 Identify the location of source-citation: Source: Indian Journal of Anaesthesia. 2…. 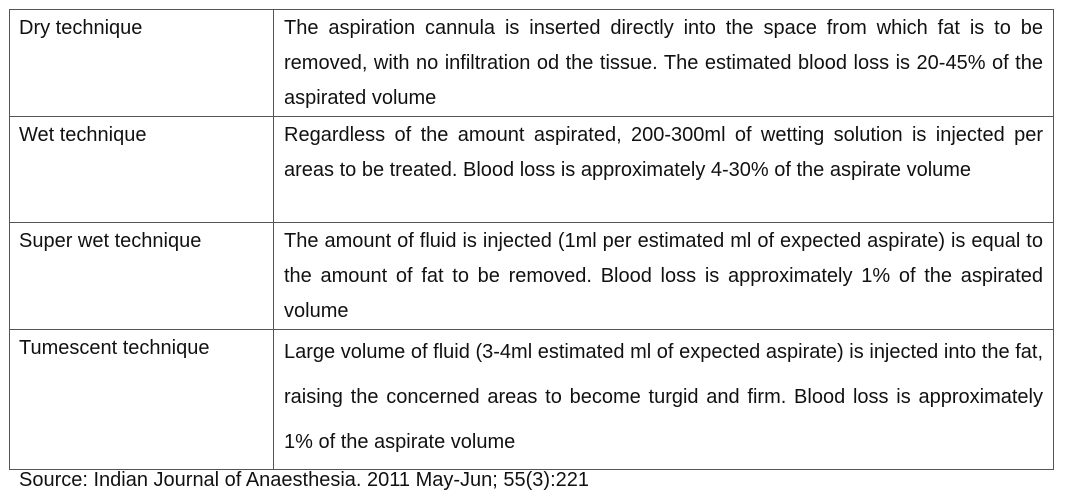
(304, 480).